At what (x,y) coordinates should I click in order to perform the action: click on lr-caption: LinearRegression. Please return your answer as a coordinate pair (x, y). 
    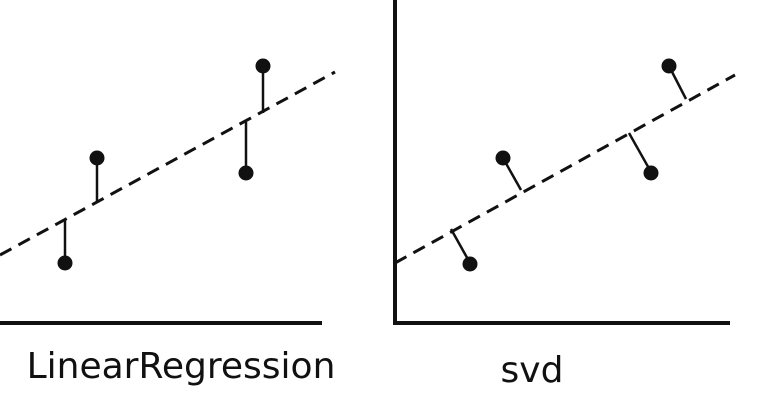
    Looking at the image, I should click on (181, 366).